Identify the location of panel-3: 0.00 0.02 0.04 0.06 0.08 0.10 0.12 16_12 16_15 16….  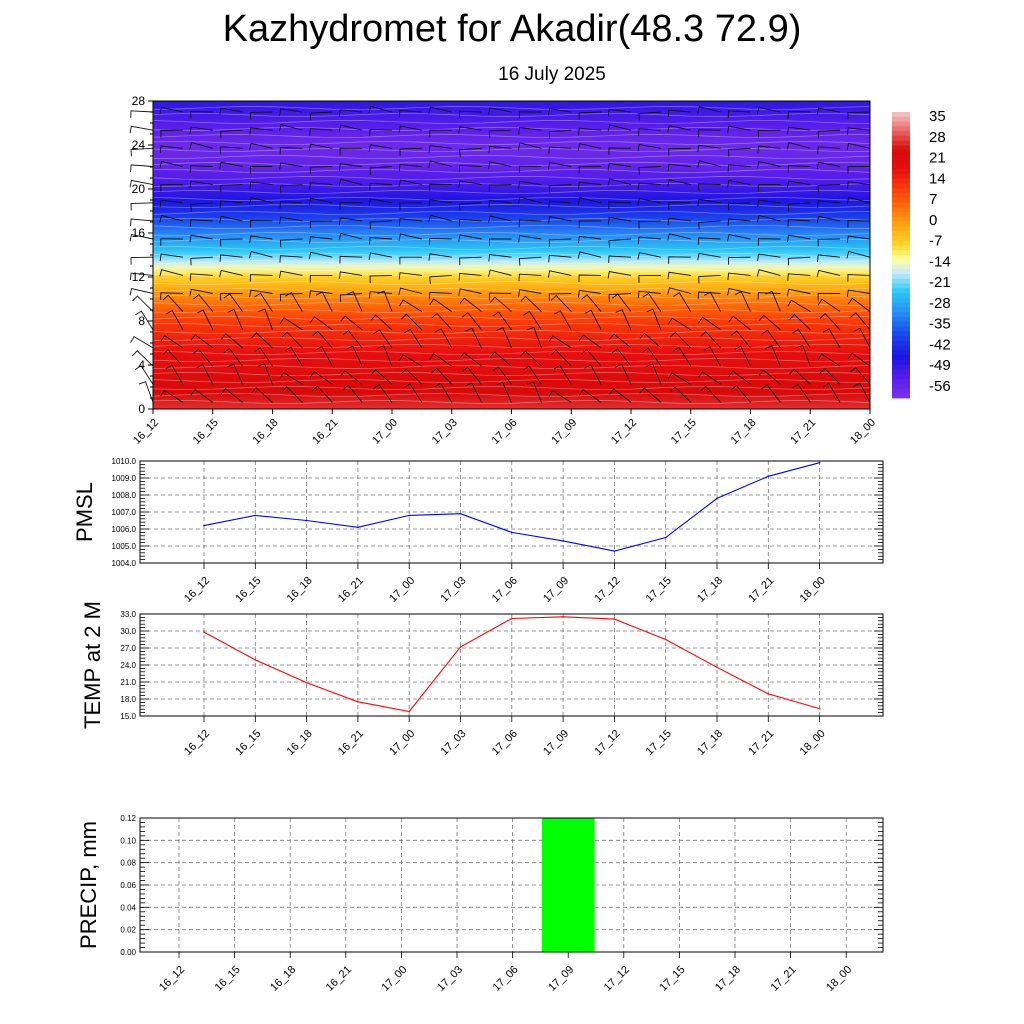
(480, 904).